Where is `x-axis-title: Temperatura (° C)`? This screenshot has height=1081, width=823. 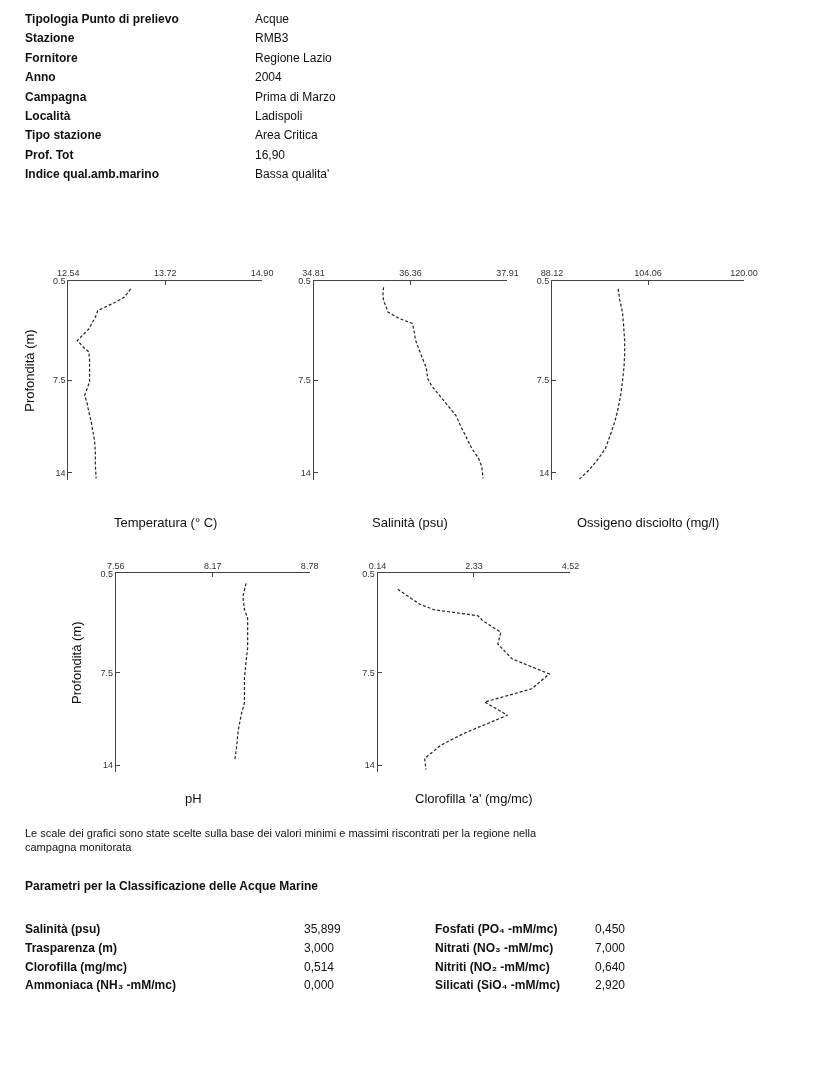
x-axis-title: Temperatura (° C) is located at coordinates (166, 522).